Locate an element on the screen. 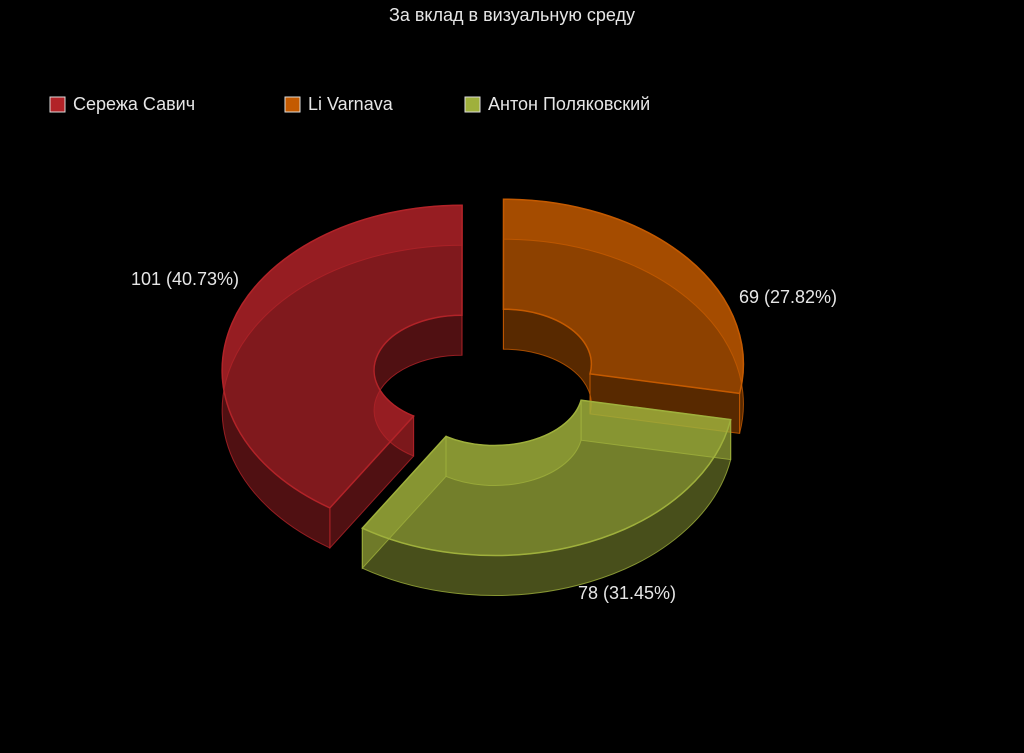 This screenshot has height=753, width=1024. data-label: 101 (40.73%) is located at coordinates (185, 279).